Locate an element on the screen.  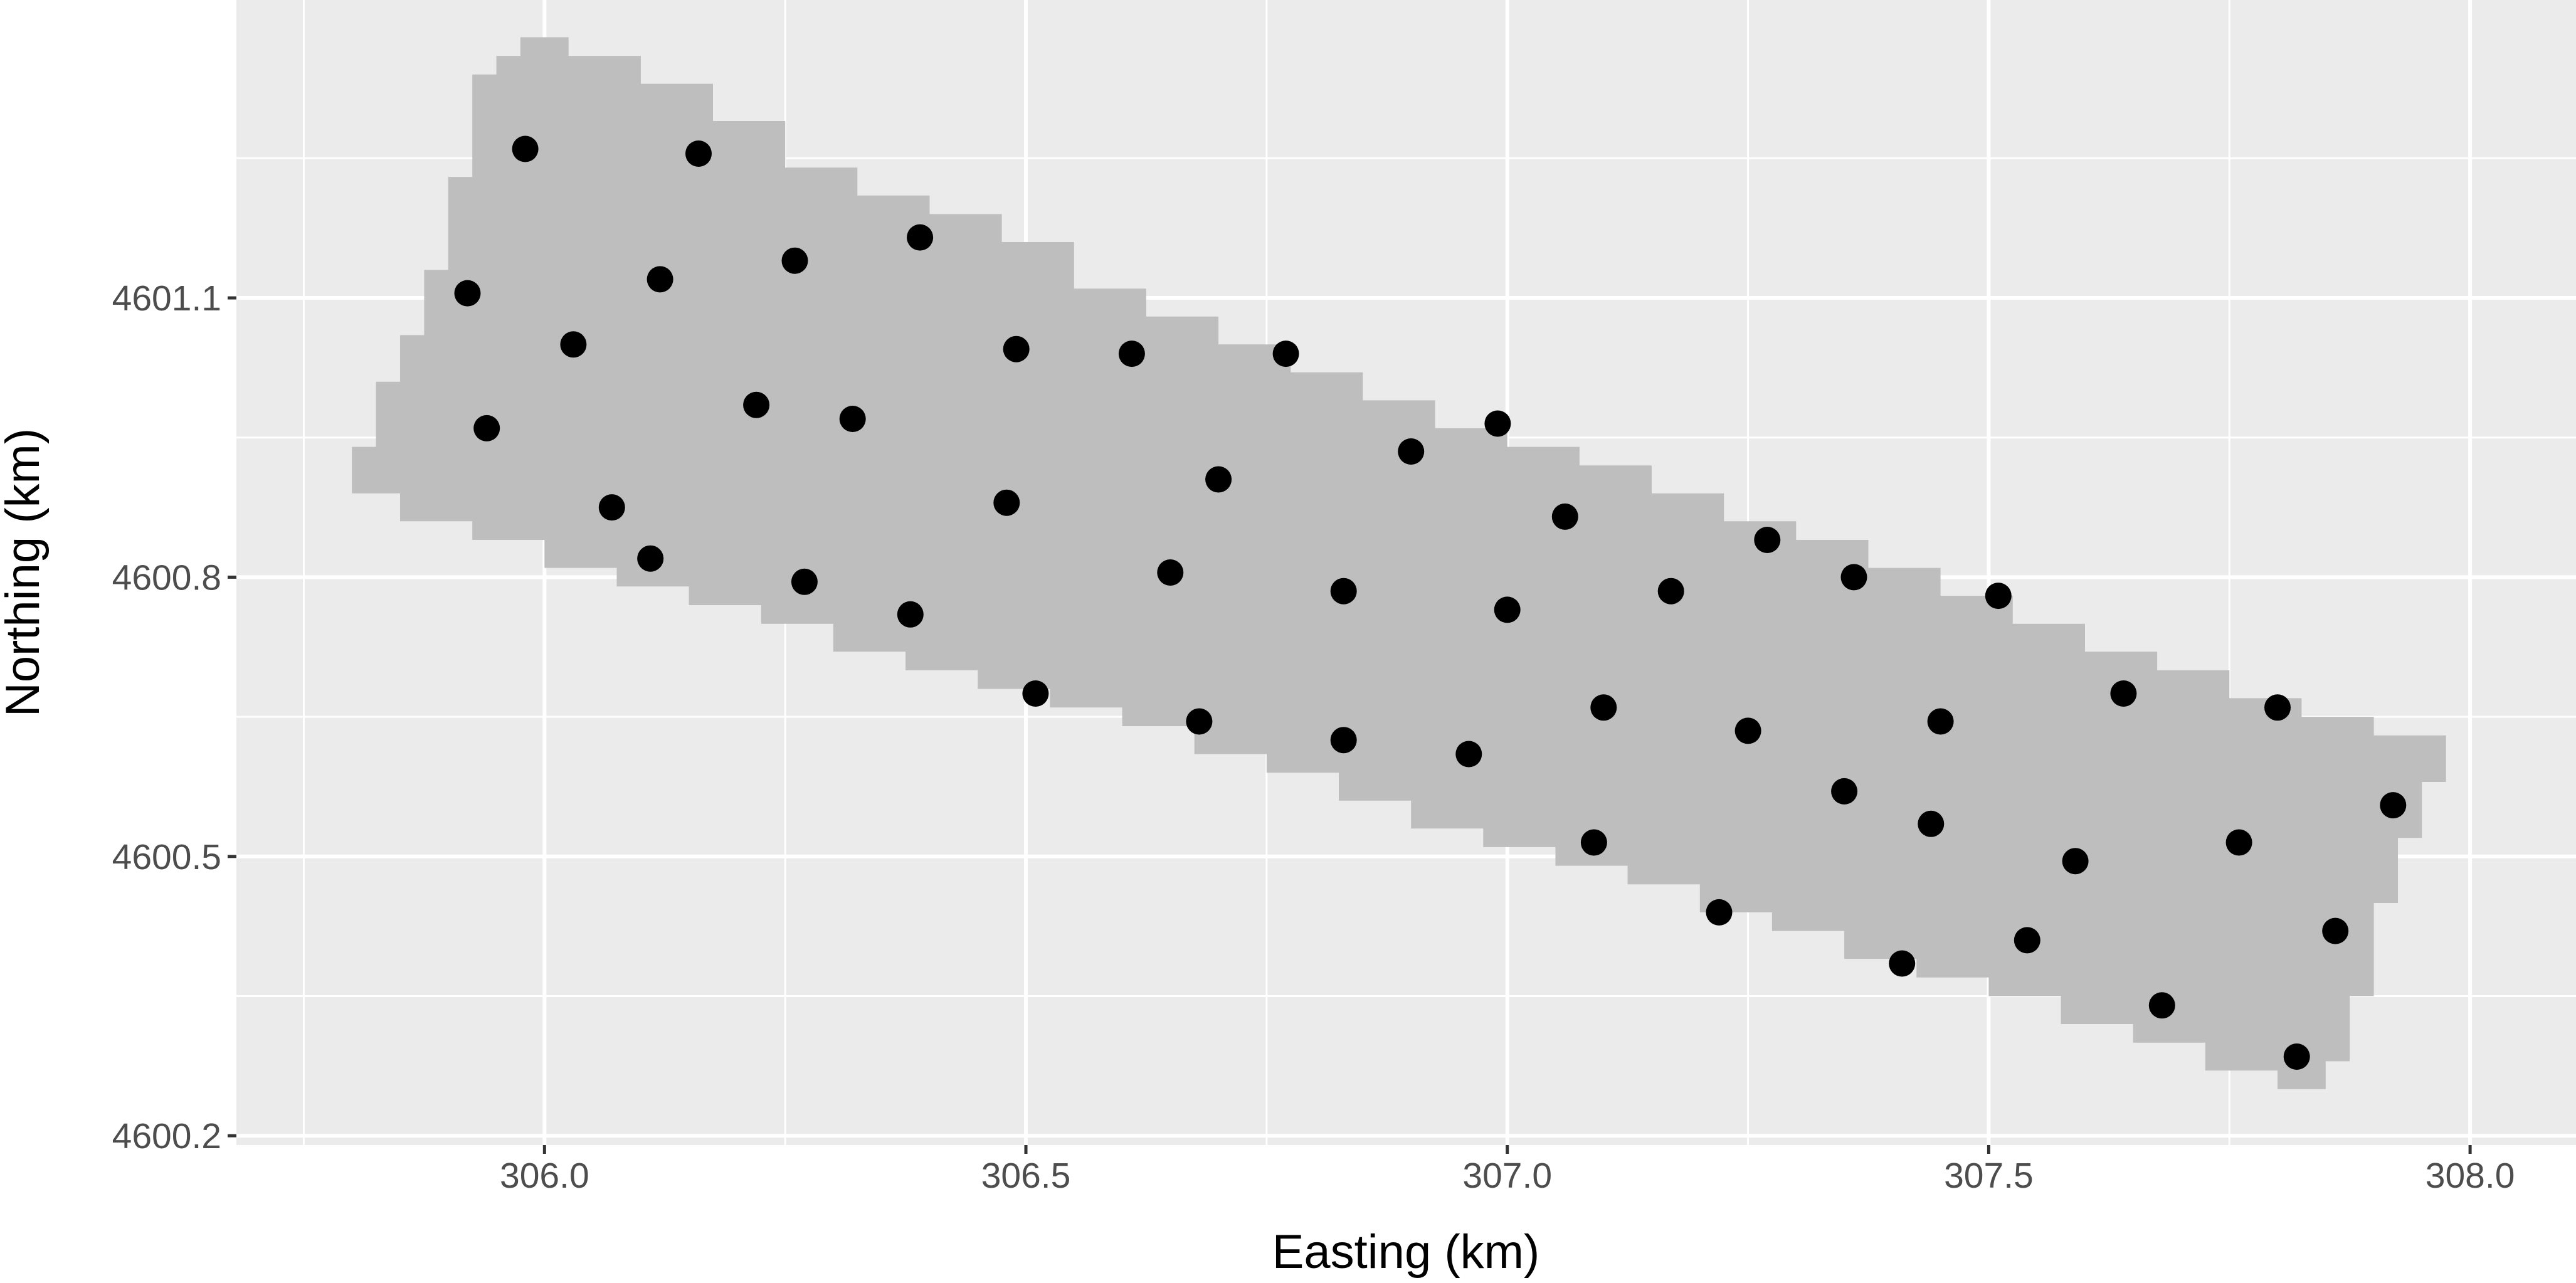
x-axis: 306.0 306.5 307.0 307.5 308.0 is located at coordinates (1508, 1170).